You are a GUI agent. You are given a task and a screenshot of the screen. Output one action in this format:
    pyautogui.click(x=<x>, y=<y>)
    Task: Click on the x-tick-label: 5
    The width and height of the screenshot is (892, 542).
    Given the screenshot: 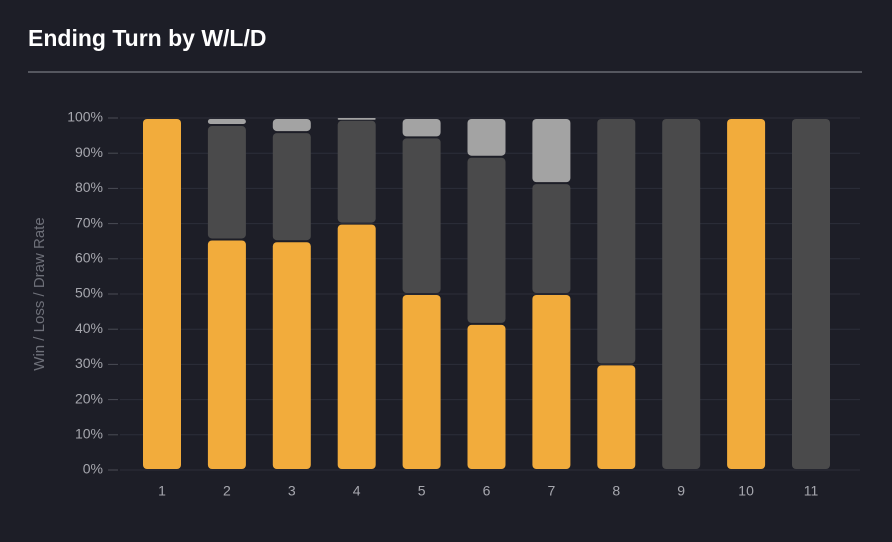 What is the action you would take?
    pyautogui.click(x=422, y=491)
    